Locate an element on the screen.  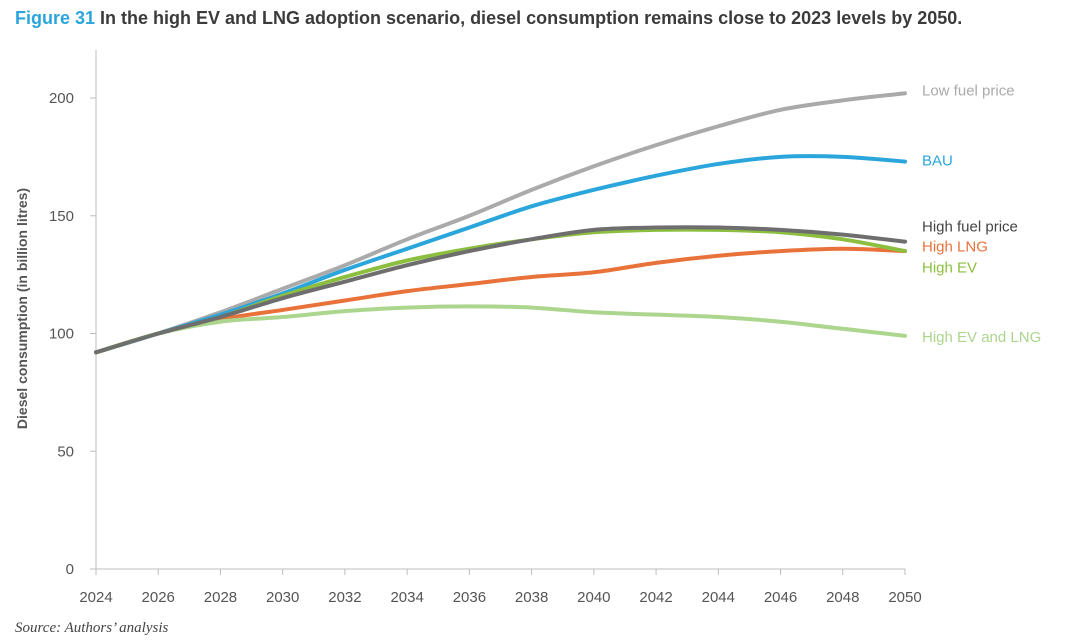
x-tick-label: 2028 is located at coordinates (220, 597).